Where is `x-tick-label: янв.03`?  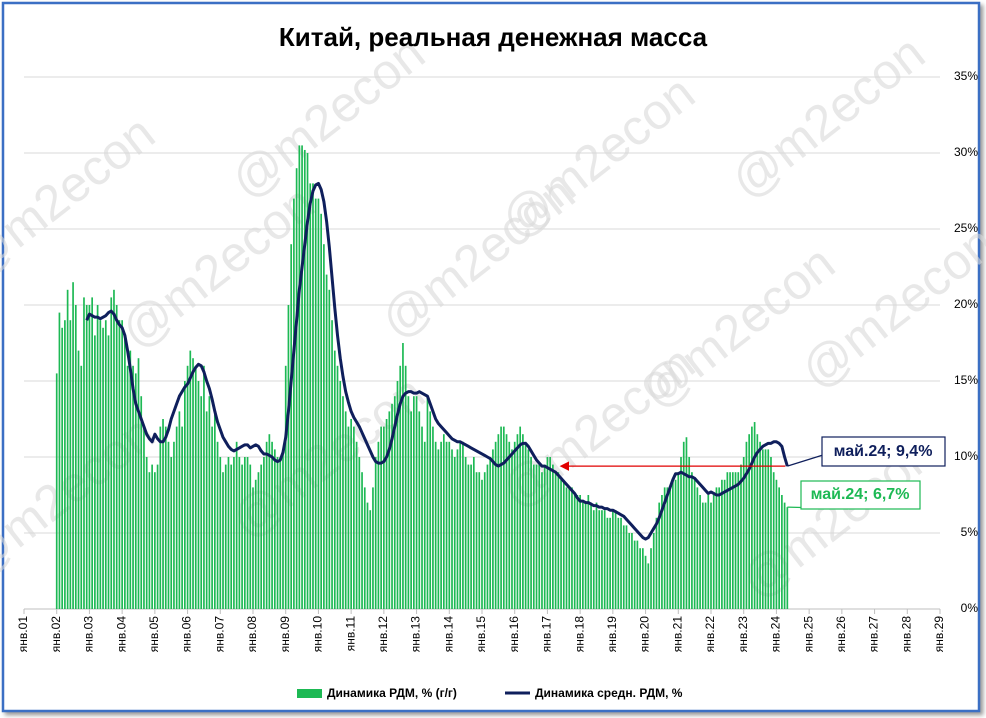
x-tick-label: янв.03 is located at coordinates (89, 634).